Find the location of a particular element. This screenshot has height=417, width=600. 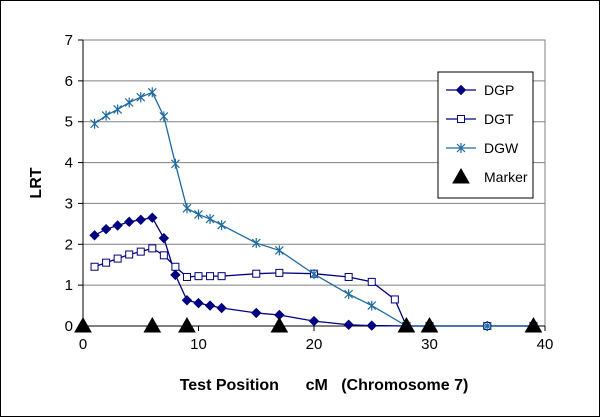

legend-item-marker: Marker is located at coordinates (490, 176).